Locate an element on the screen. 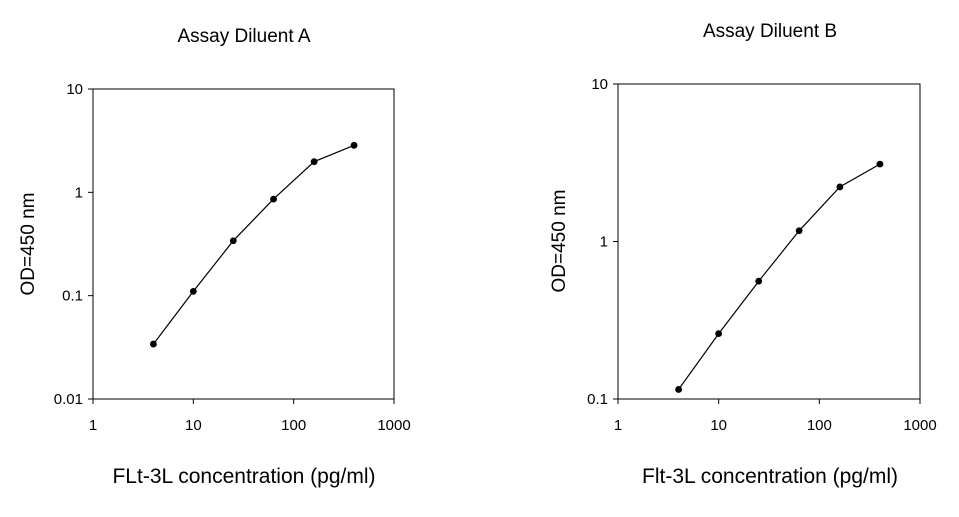 This screenshot has height=517, width=959. chart-a-y-tick-label: 0.1 is located at coordinates (72, 296).